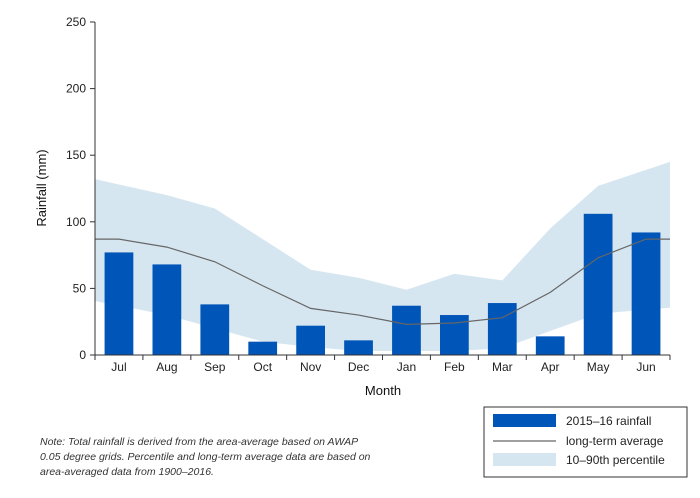 Image resolution: width=700 pixels, height=498 pixels. I want to click on x-tick-label: Aug, so click(166, 367).